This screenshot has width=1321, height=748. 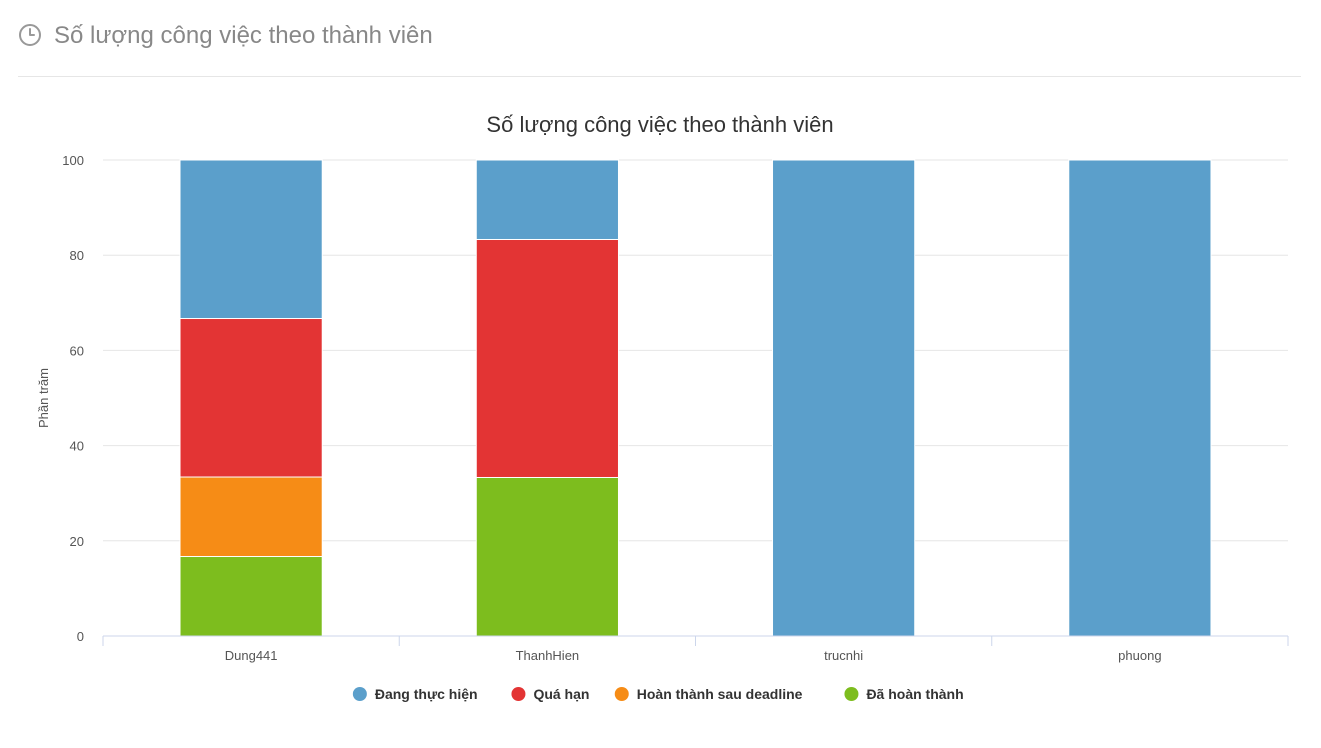 I want to click on y-tick-label: 60, so click(x=77, y=350).